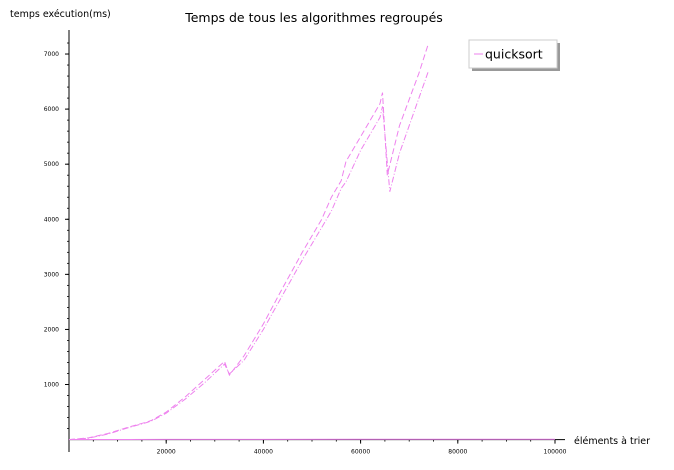  What do you see at coordinates (60, 14) in the screenshot?
I see `y-axis-label: temps exécution(ms)` at bounding box center [60, 14].